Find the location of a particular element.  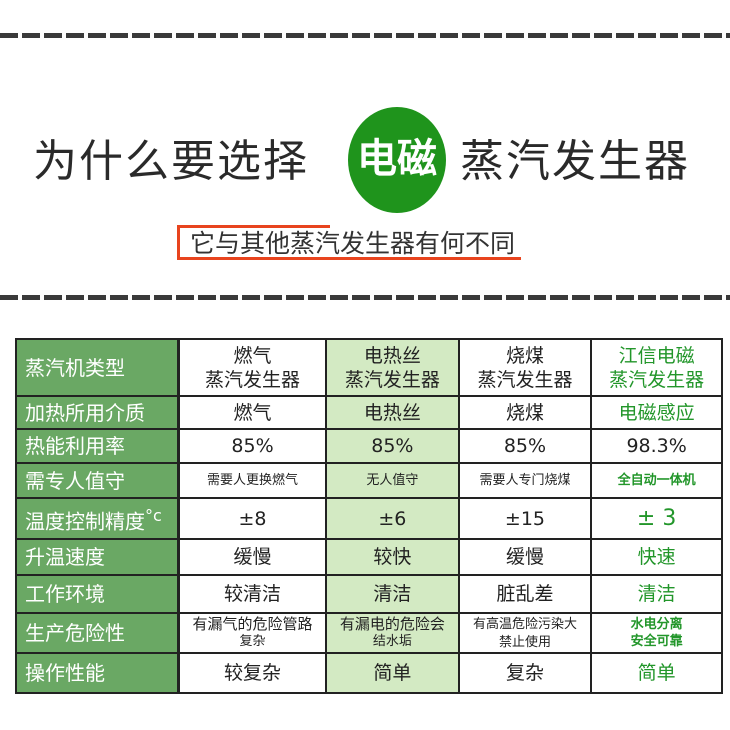

cell-coal: 缓慢 is located at coordinates (525, 557).